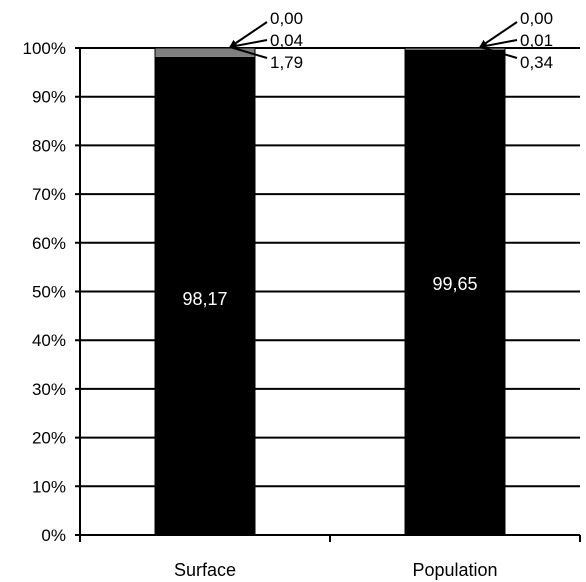  Describe the element at coordinates (49, 389) in the screenshot. I see `y-tick-label: 30%` at that location.